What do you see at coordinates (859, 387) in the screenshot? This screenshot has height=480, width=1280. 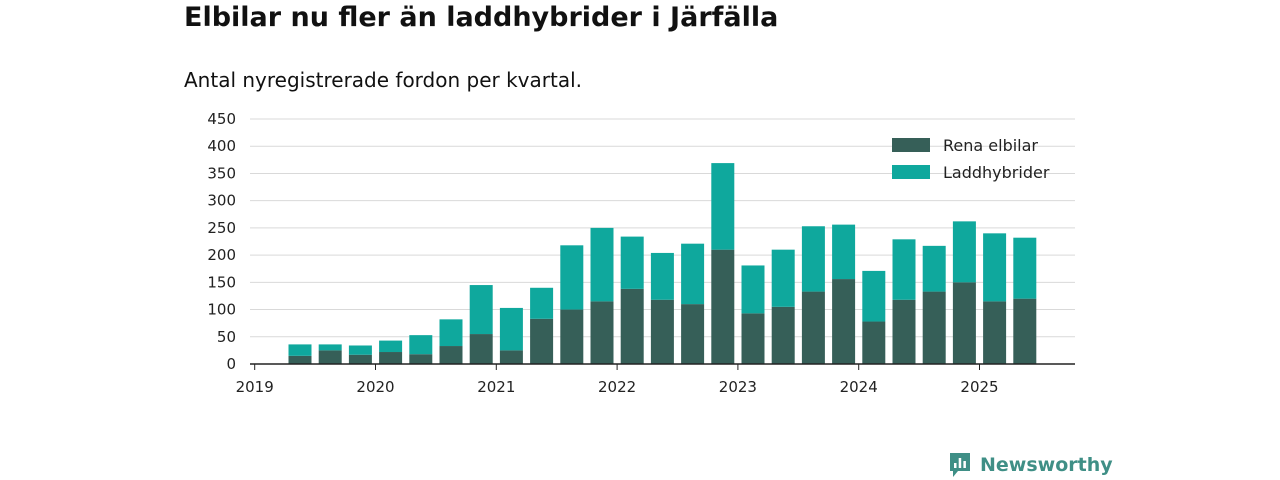 I see `x-tick-label: 2024` at bounding box center [859, 387].